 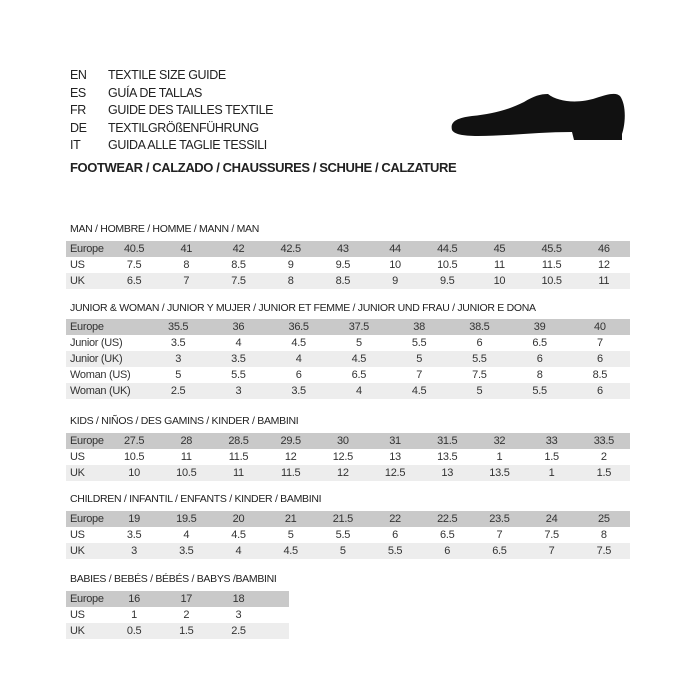 I want to click on size-table: Europe 16 17 18 US 1 2 3 UK 0.5 1.5 2.5, so click(x=177, y=615).